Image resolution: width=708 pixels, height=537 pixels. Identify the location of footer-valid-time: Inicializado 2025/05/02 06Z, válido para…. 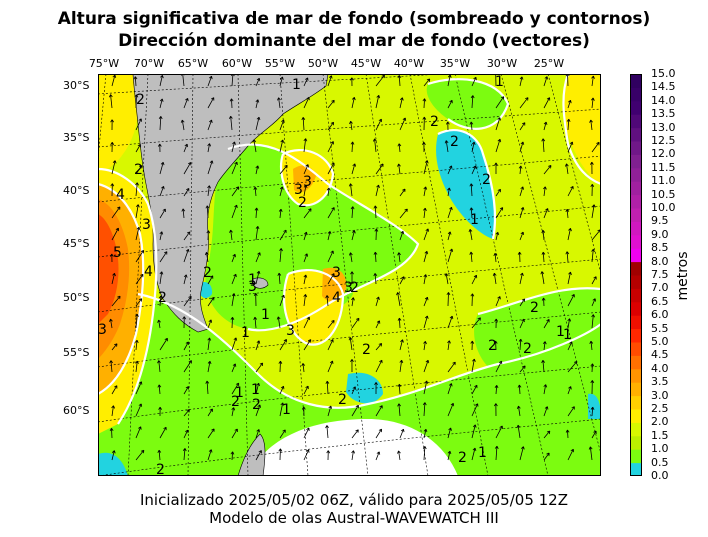
(354, 500).